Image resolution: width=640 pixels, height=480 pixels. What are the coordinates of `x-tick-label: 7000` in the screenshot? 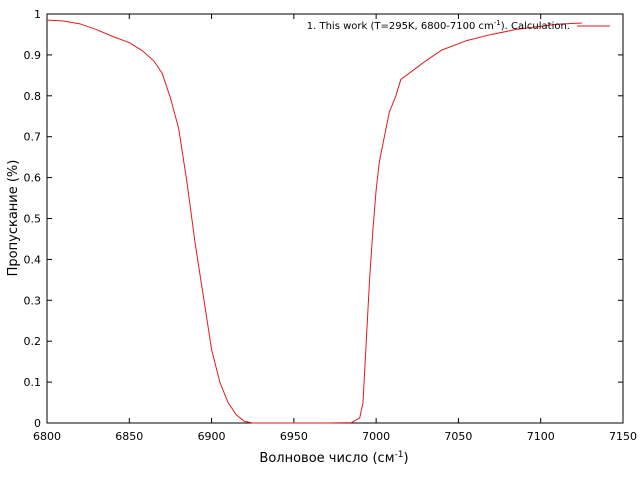 It's located at (376, 436).